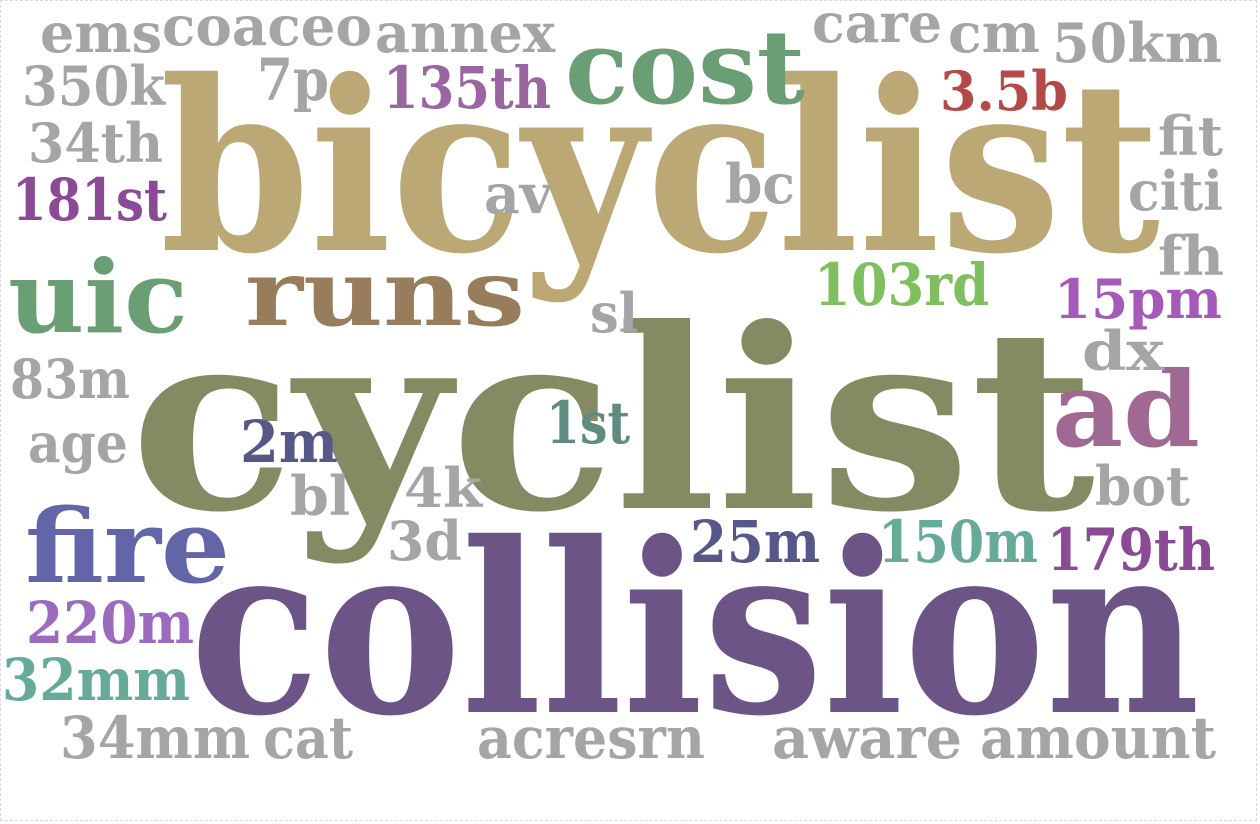 Image resolution: width=1260 pixels, height=824 pixels. I want to click on cloud-word-amount: amount, so click(1098, 738).